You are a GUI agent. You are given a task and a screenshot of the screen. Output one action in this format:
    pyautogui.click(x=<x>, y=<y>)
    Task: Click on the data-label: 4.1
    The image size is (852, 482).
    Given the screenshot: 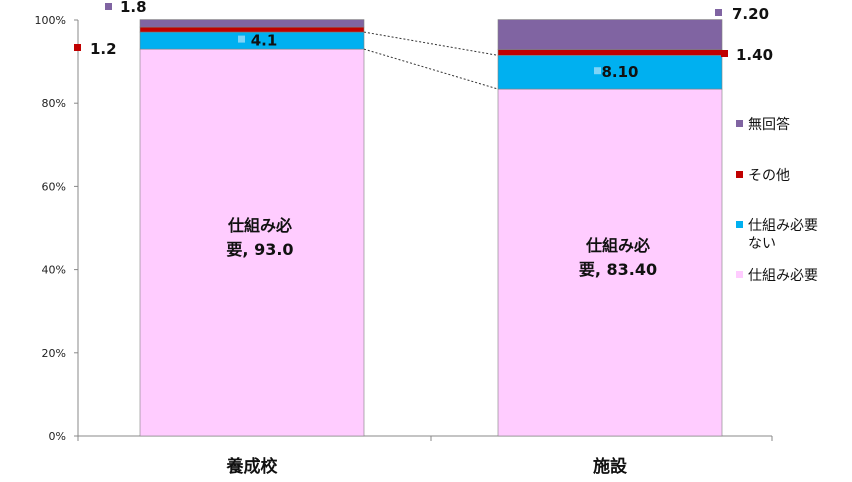 What is the action you would take?
    pyautogui.click(x=264, y=41)
    